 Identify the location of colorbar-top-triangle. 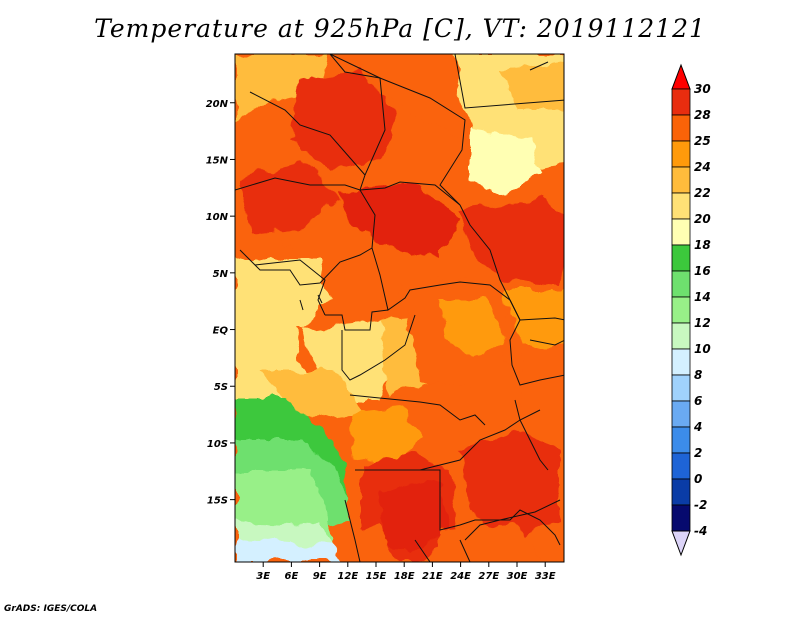
(681, 76).